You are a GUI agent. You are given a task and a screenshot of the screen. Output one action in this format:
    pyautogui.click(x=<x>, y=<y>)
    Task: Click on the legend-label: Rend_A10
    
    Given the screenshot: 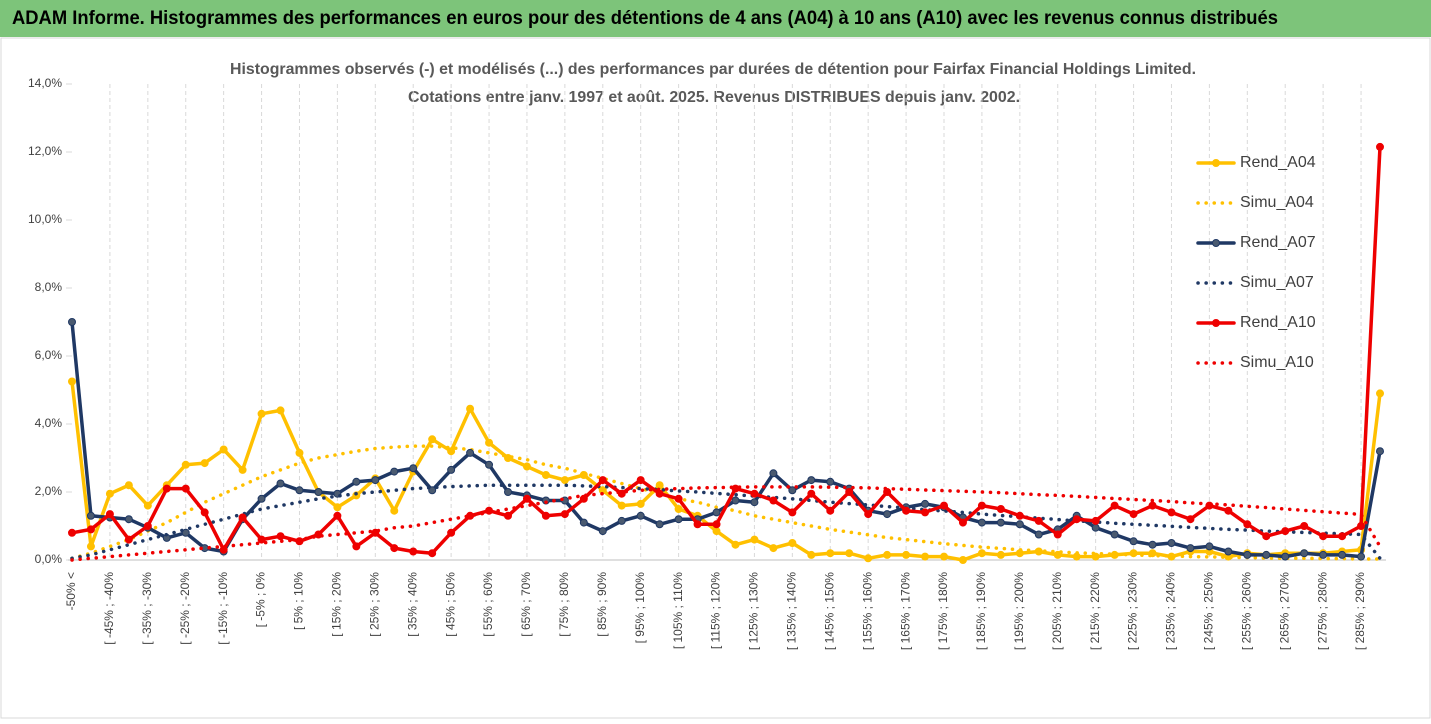 What is the action you would take?
    pyautogui.click(x=1278, y=322)
    